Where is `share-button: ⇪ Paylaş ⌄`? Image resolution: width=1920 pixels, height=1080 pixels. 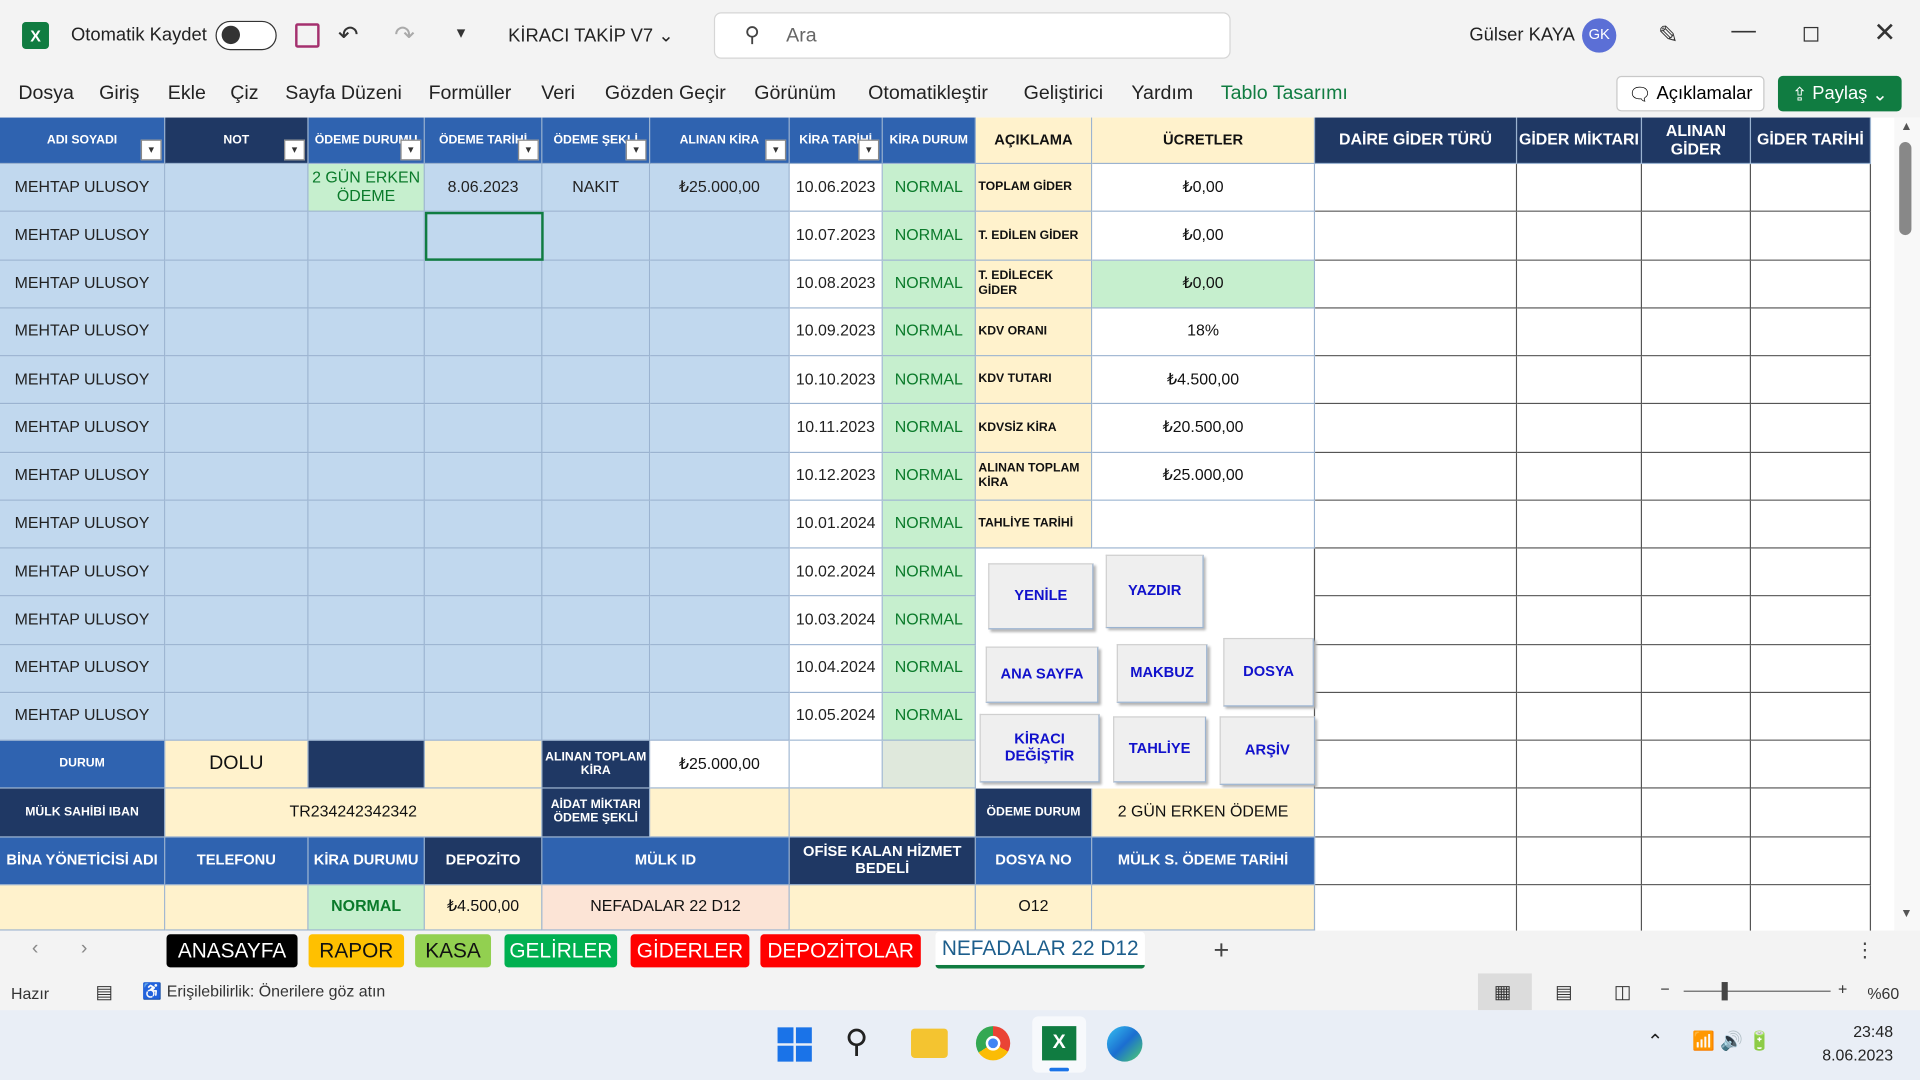
share-button: ⇪ Paylaş ⌄ is located at coordinates (1839, 93).